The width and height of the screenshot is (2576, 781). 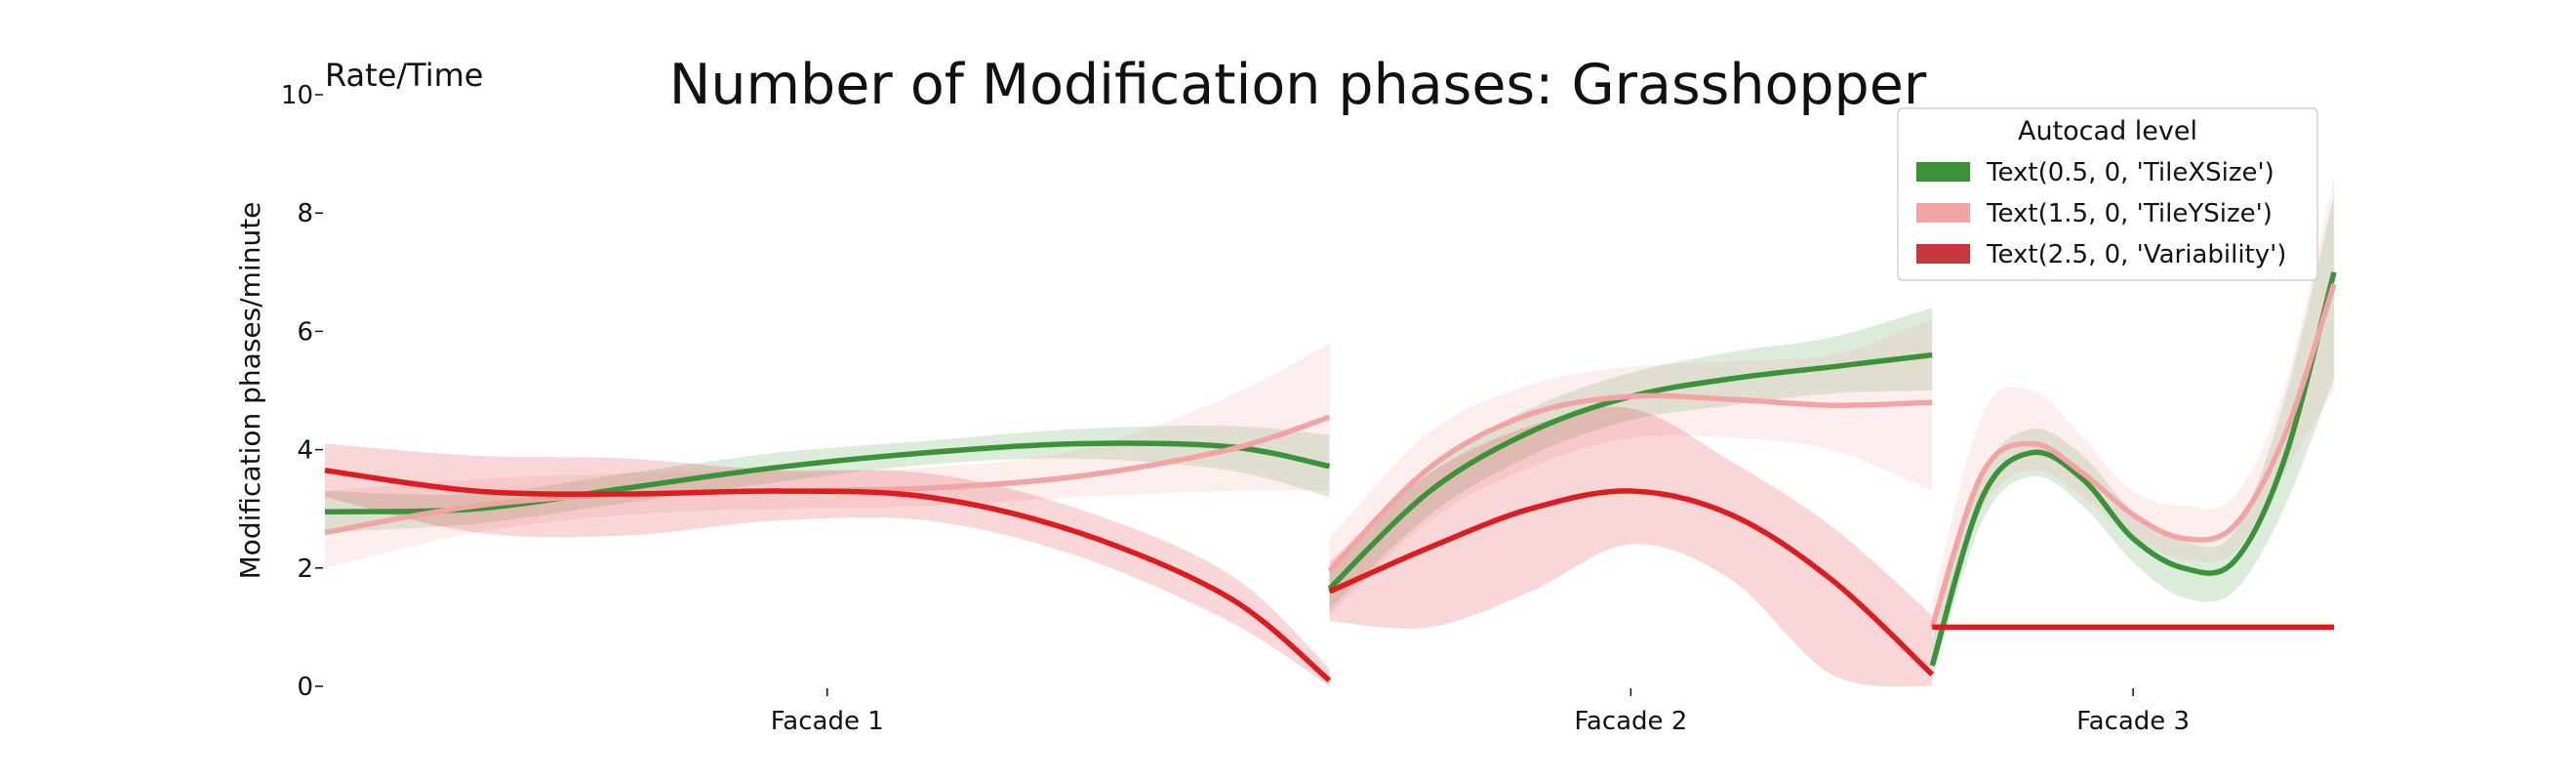 What do you see at coordinates (250, 391) in the screenshot?
I see `y-axis-title: Modification phases/minute` at bounding box center [250, 391].